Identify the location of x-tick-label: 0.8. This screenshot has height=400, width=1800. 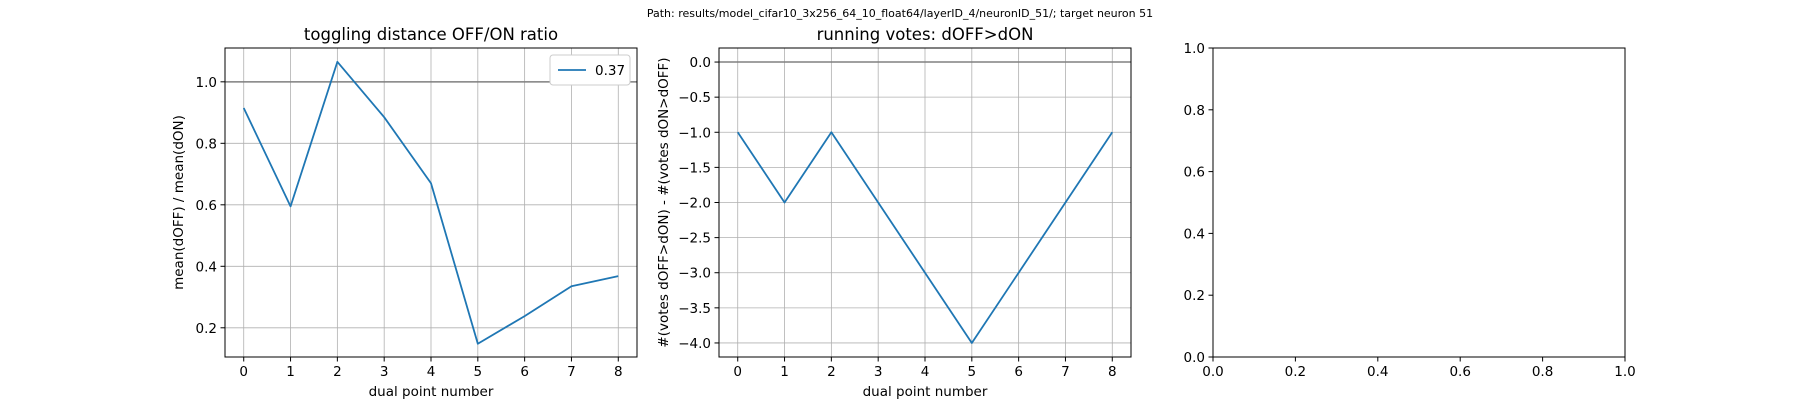
(1542, 372).